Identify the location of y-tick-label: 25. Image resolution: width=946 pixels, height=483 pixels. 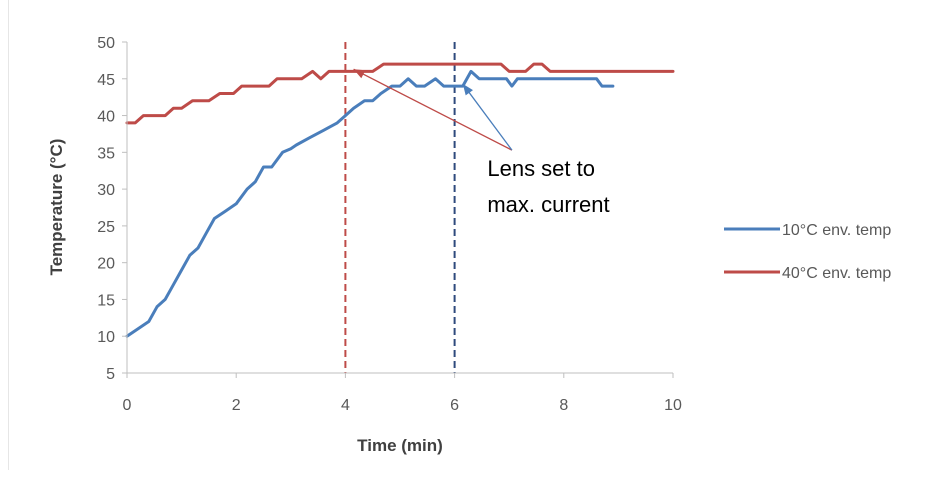
(106, 227).